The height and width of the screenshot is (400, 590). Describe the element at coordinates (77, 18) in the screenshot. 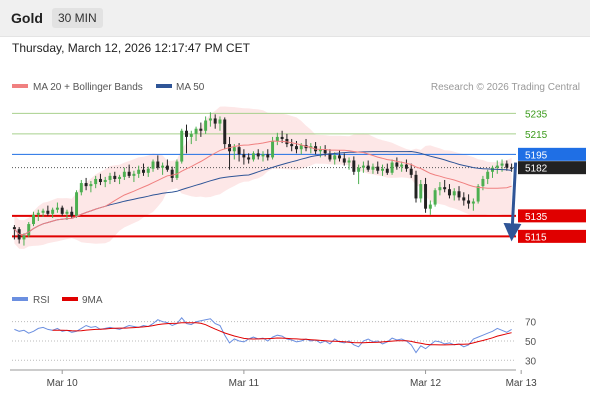

I see `timeframe-button: 30 MIN` at that location.